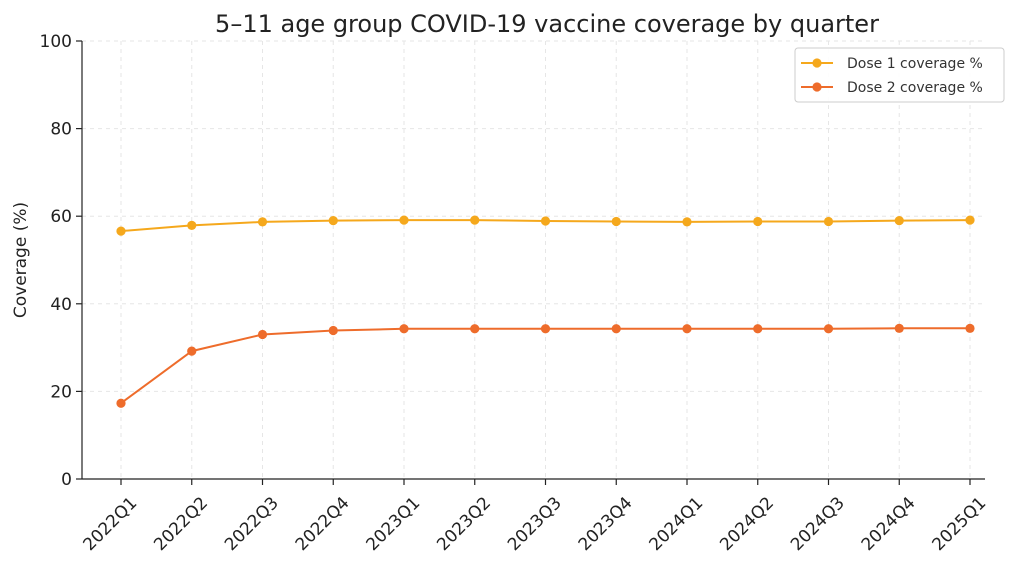  What do you see at coordinates (66, 480) in the screenshot?
I see `y-tick-label: 0` at bounding box center [66, 480].